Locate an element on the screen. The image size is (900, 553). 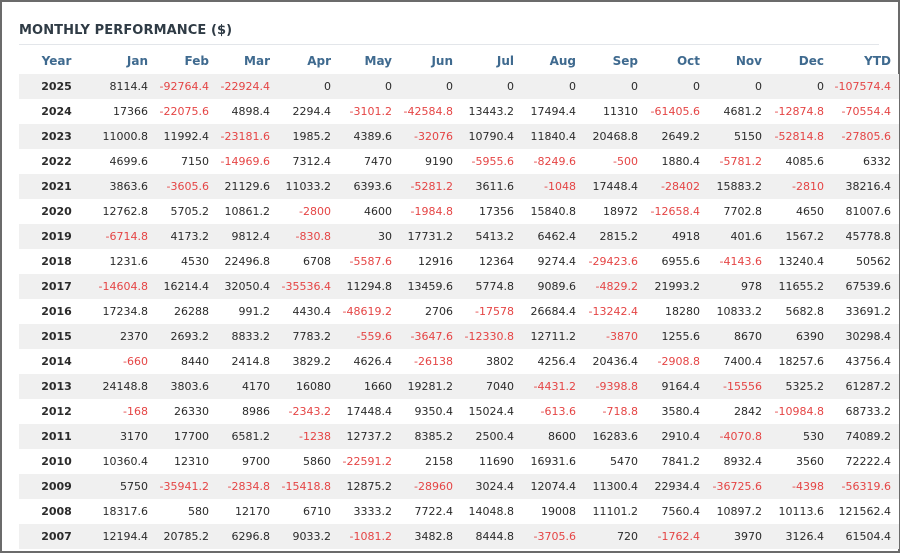
month-value-cell: -2800 is located at coordinates (308, 211).